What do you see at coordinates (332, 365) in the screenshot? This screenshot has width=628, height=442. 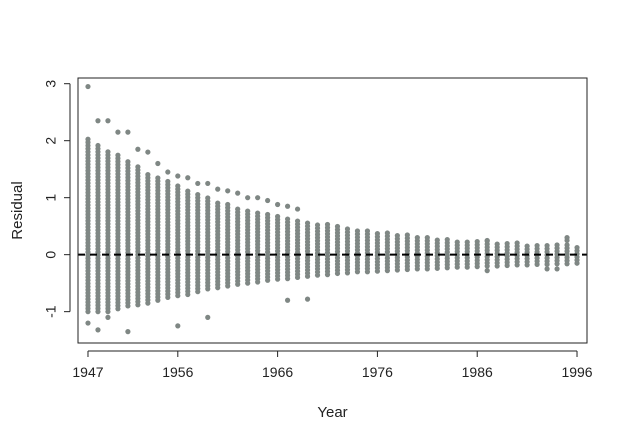 I see `x-axis: 1947 1956 1966 1976 1986 1996` at bounding box center [332, 365].